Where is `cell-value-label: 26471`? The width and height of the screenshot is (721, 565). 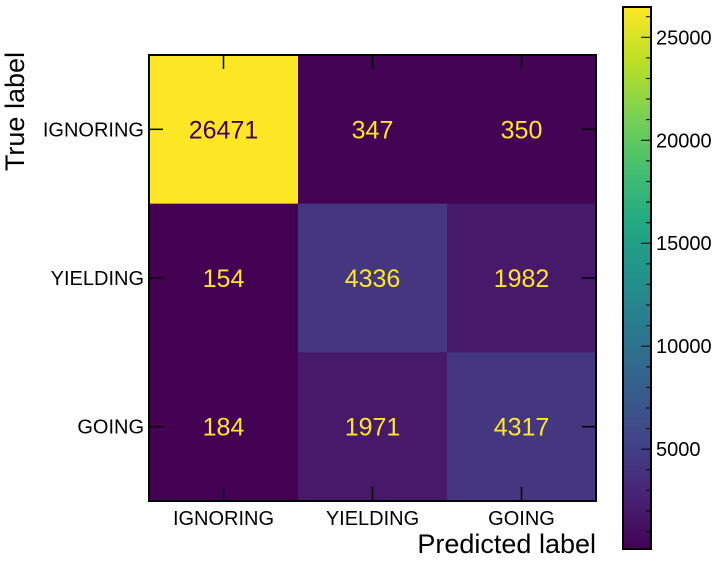 cell-value-label: 26471 is located at coordinates (224, 130).